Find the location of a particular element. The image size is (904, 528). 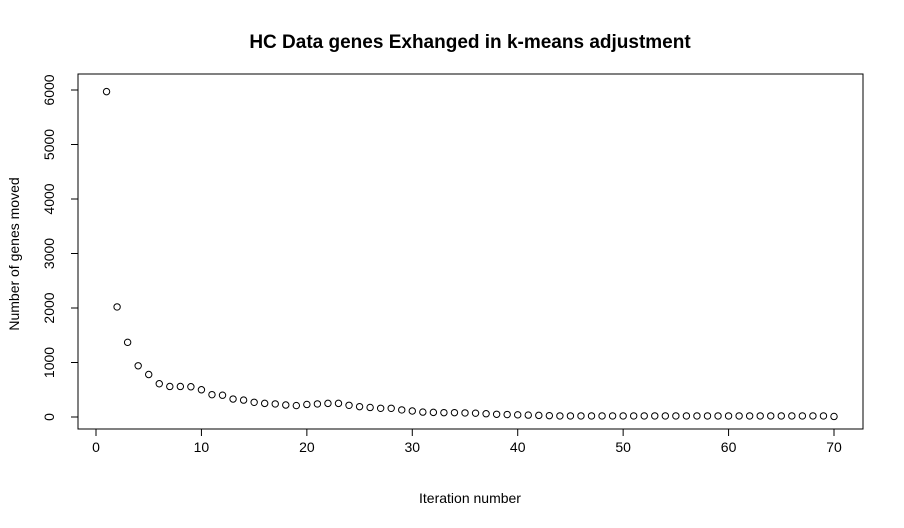

y-tick-label: 1000 is located at coordinates (49, 362).